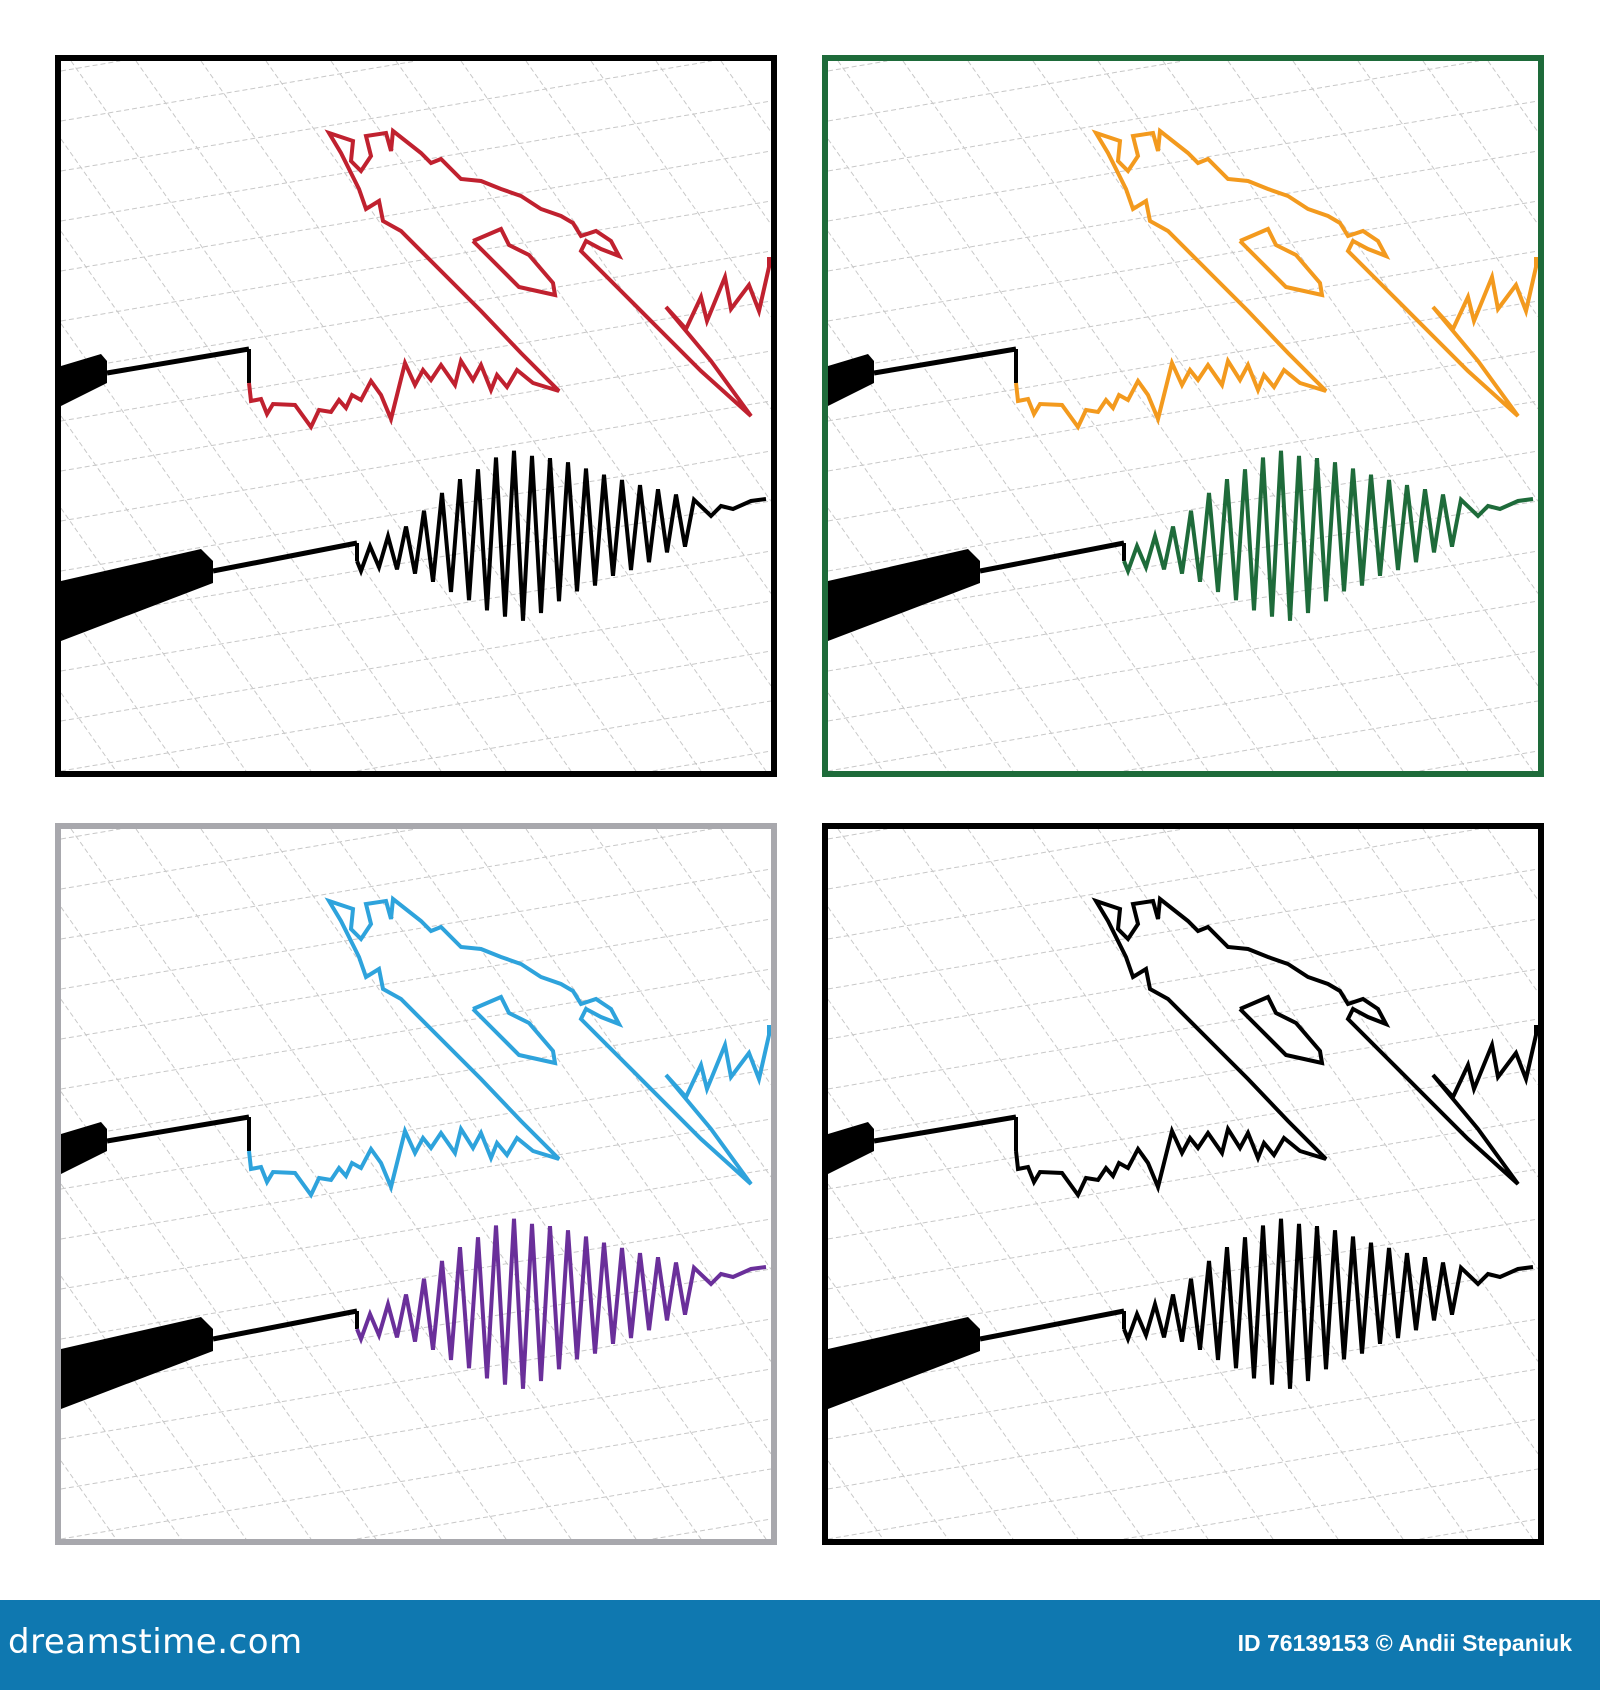 The image size is (1600, 1690). Describe the element at coordinates (945, 361) in the screenshot. I see `upper-pen-stylus` at that location.